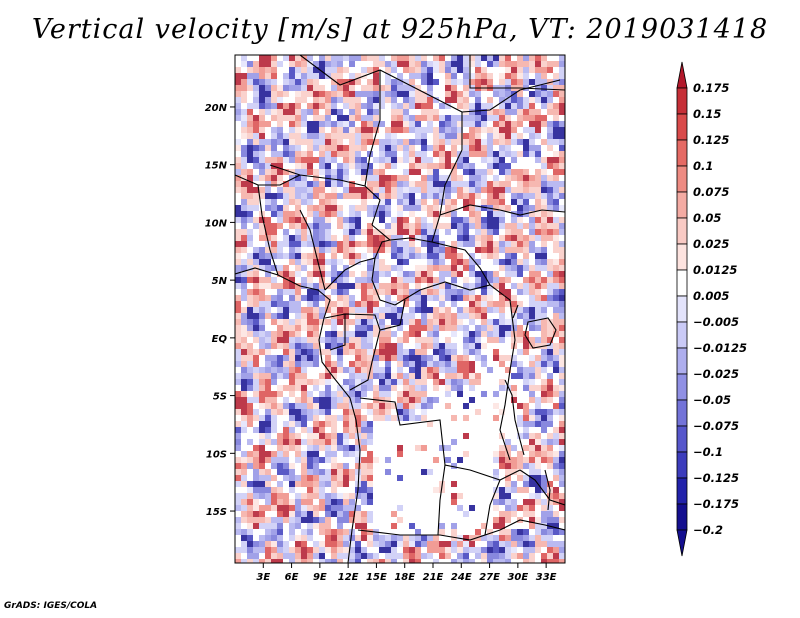 The image size is (800, 618). I want to click on x-tick-label: 18E, so click(404, 577).